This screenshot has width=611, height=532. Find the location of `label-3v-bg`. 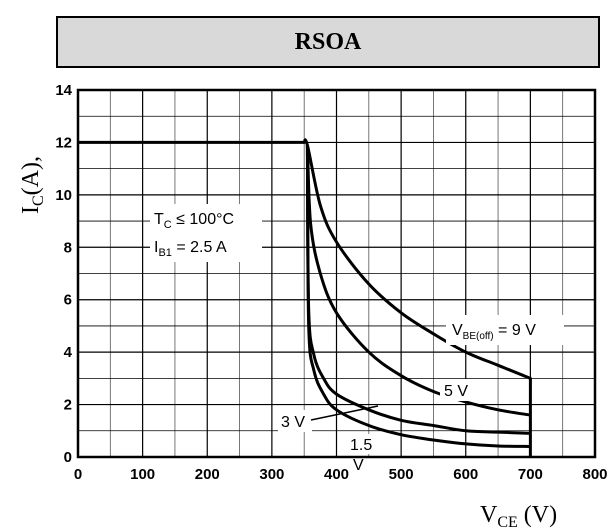

label-3v-bg is located at coordinates (295, 421).